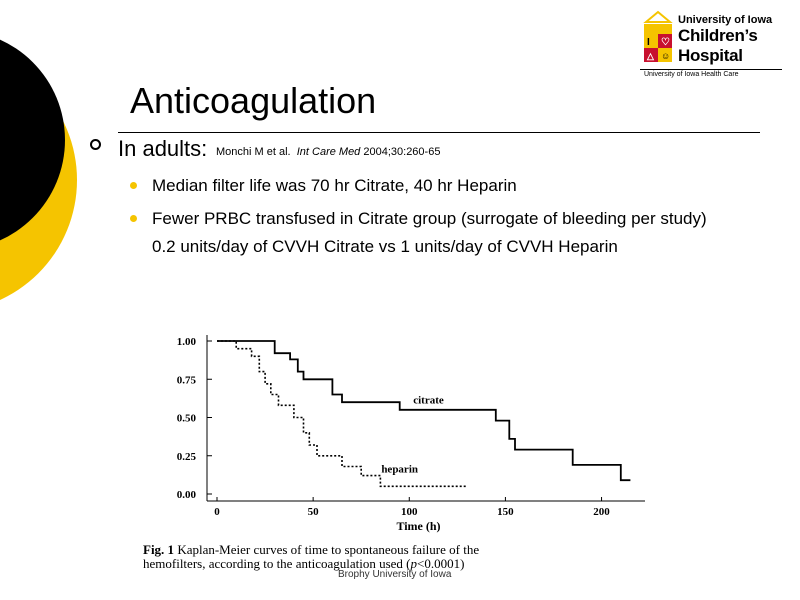 This screenshot has width=800, height=600. Describe the element at coordinates (409, 512) in the screenshot. I see `x-tick-label: 100` at that location.